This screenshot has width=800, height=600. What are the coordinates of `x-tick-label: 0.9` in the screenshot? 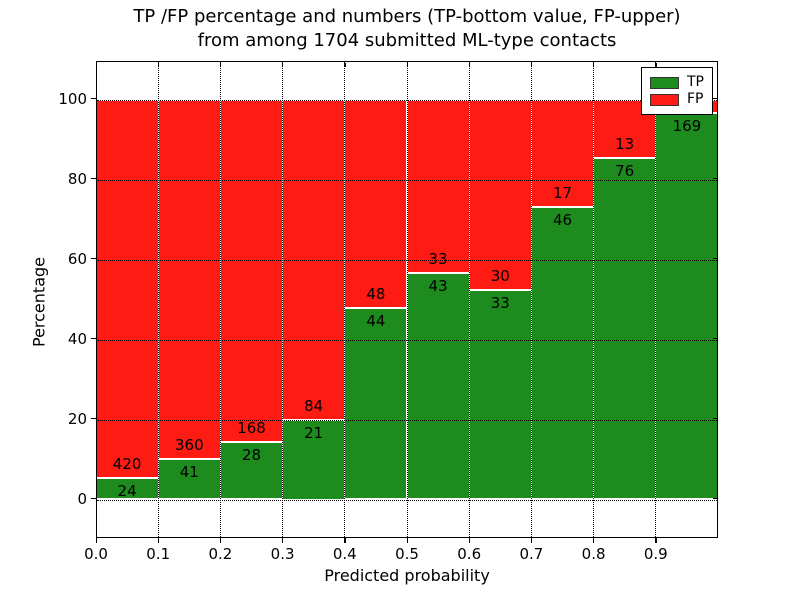 It's located at (655, 554).